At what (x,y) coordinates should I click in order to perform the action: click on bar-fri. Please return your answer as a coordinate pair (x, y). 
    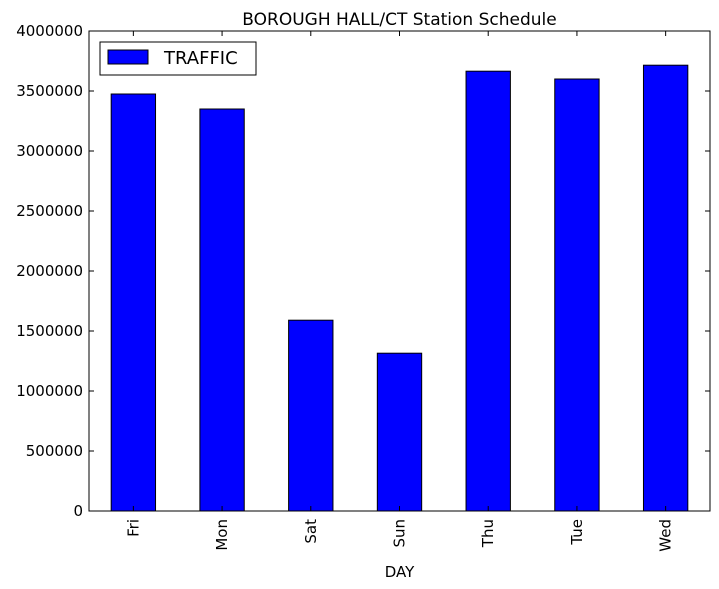
    Looking at the image, I should click on (133, 302).